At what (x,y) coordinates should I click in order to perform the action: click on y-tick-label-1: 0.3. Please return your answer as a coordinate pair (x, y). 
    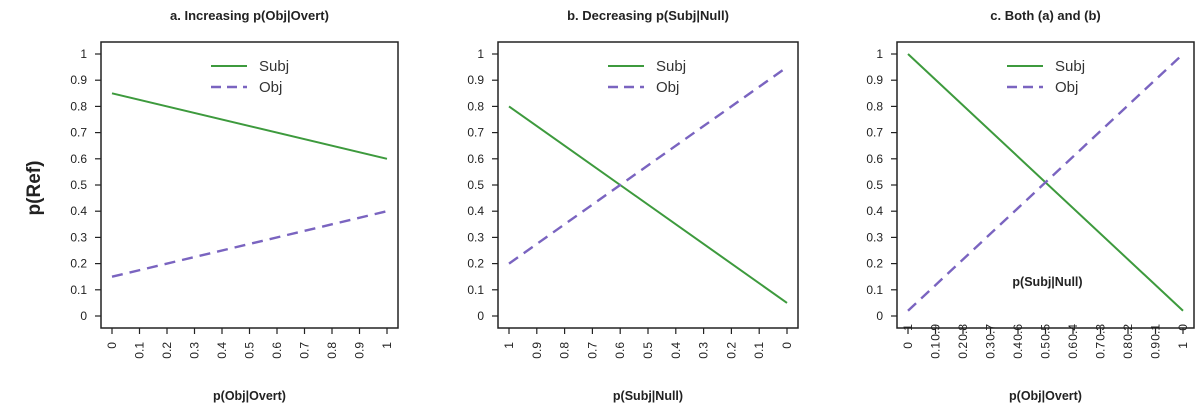
    Looking at the image, I should click on (78, 237).